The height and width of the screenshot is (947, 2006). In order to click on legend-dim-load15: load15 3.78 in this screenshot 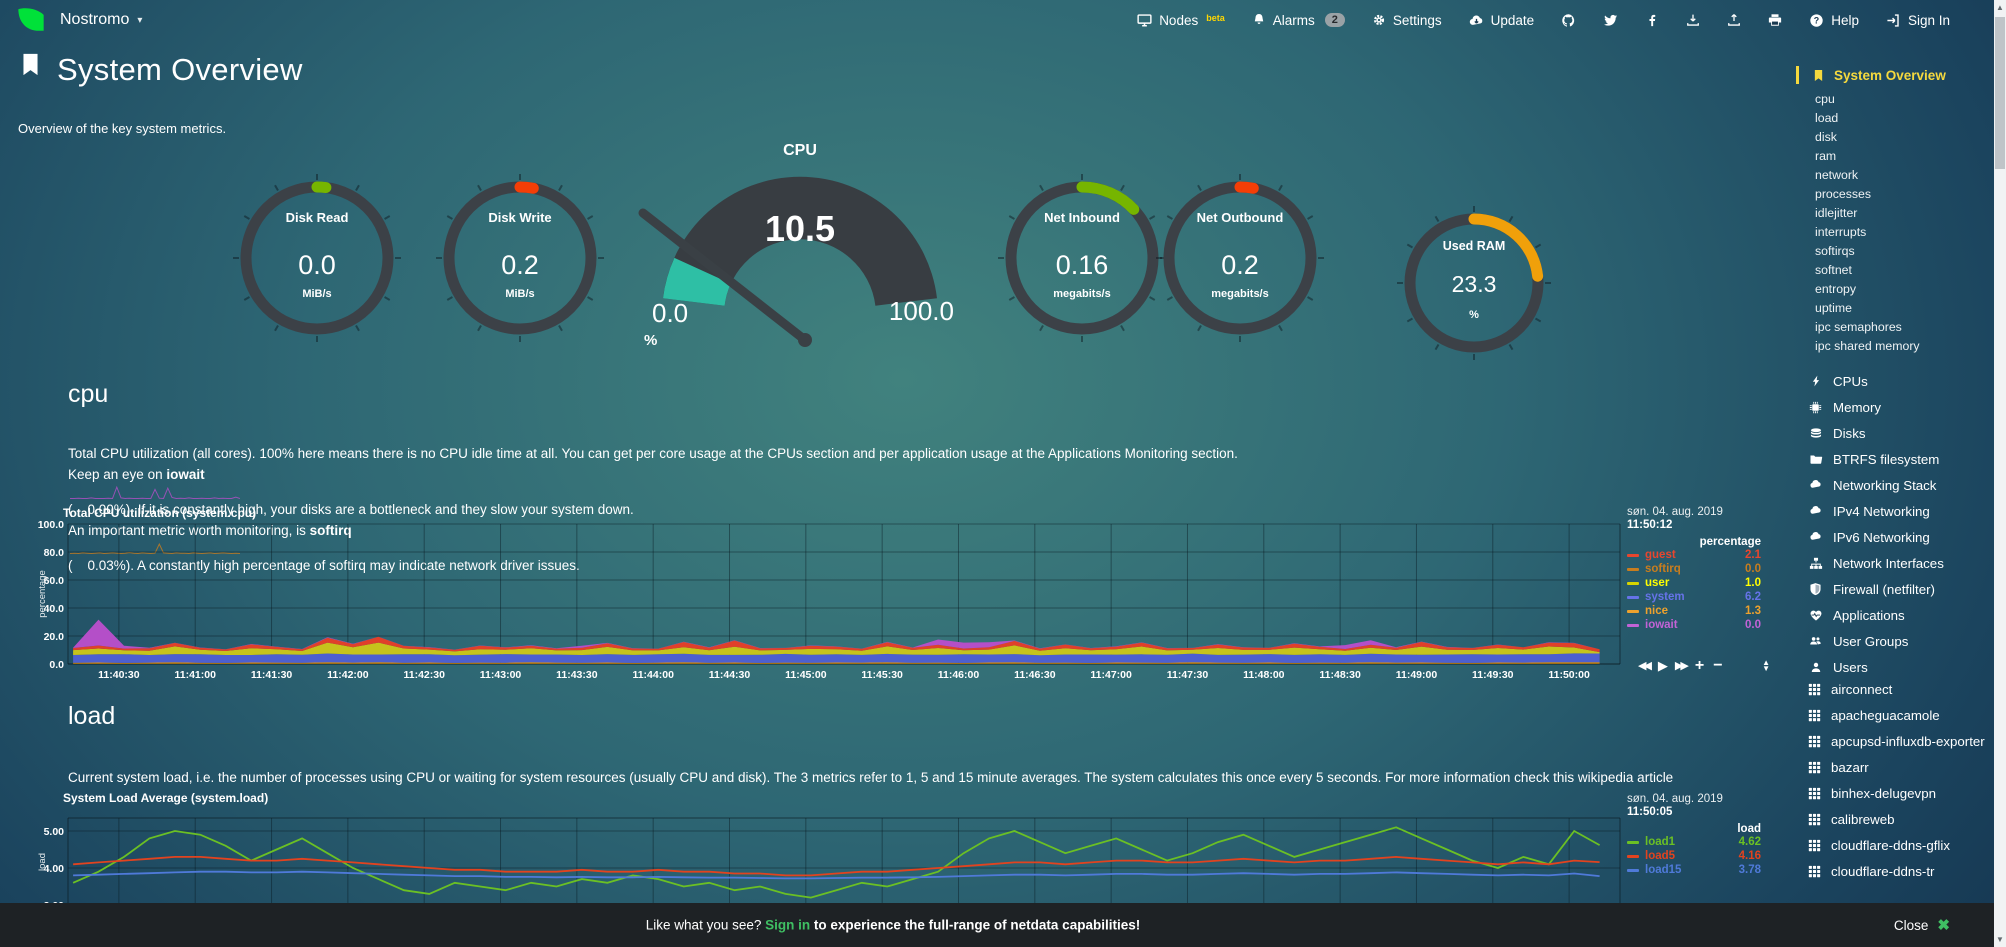, I will do `click(1694, 870)`.